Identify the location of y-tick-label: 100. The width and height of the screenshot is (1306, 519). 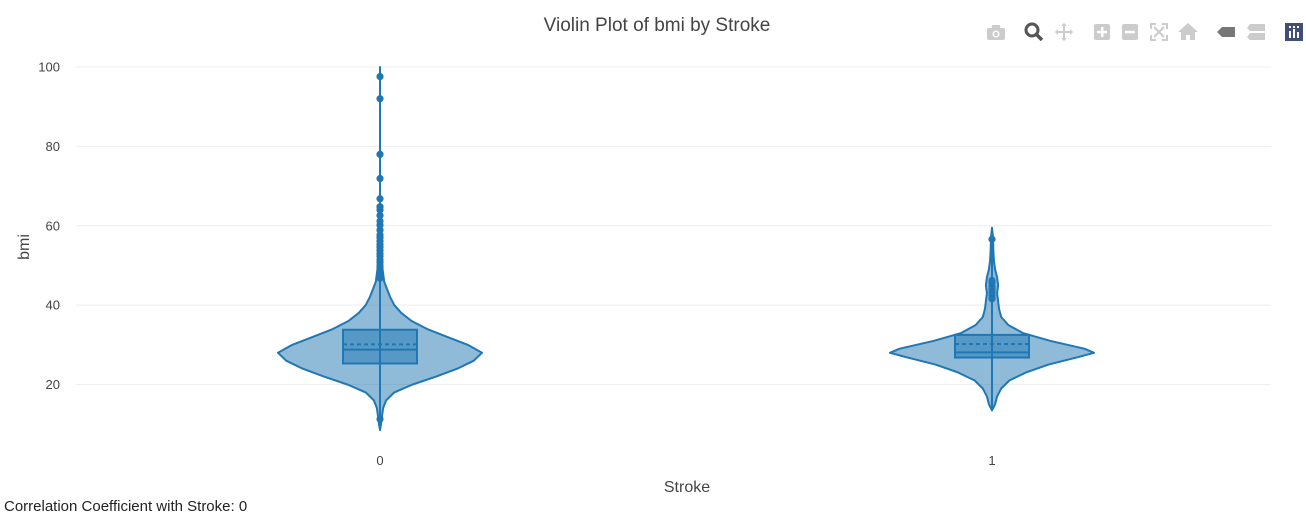
(49, 67).